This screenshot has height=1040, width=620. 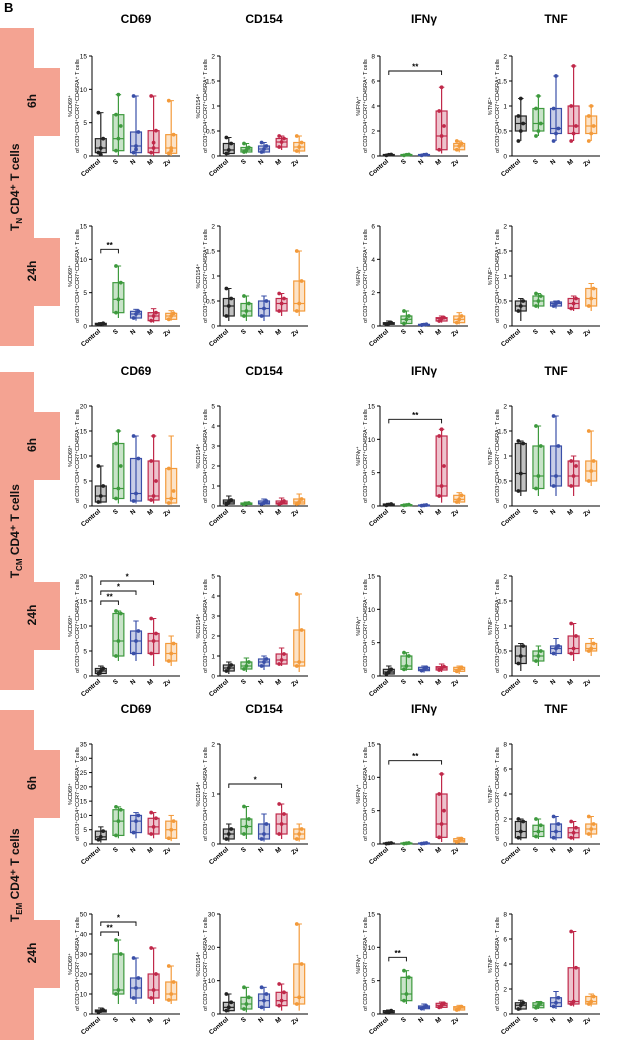 I want to click on y-tick-label: 5, so click(x=85, y=123).